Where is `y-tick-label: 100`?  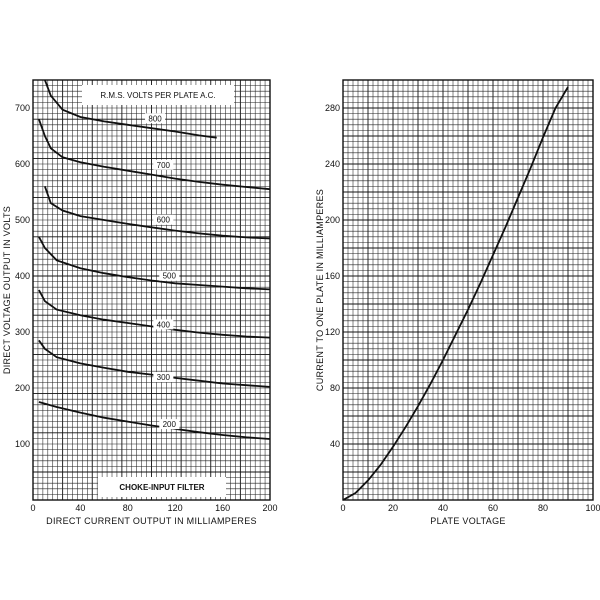 y-tick-label: 100 is located at coordinates (22, 444).